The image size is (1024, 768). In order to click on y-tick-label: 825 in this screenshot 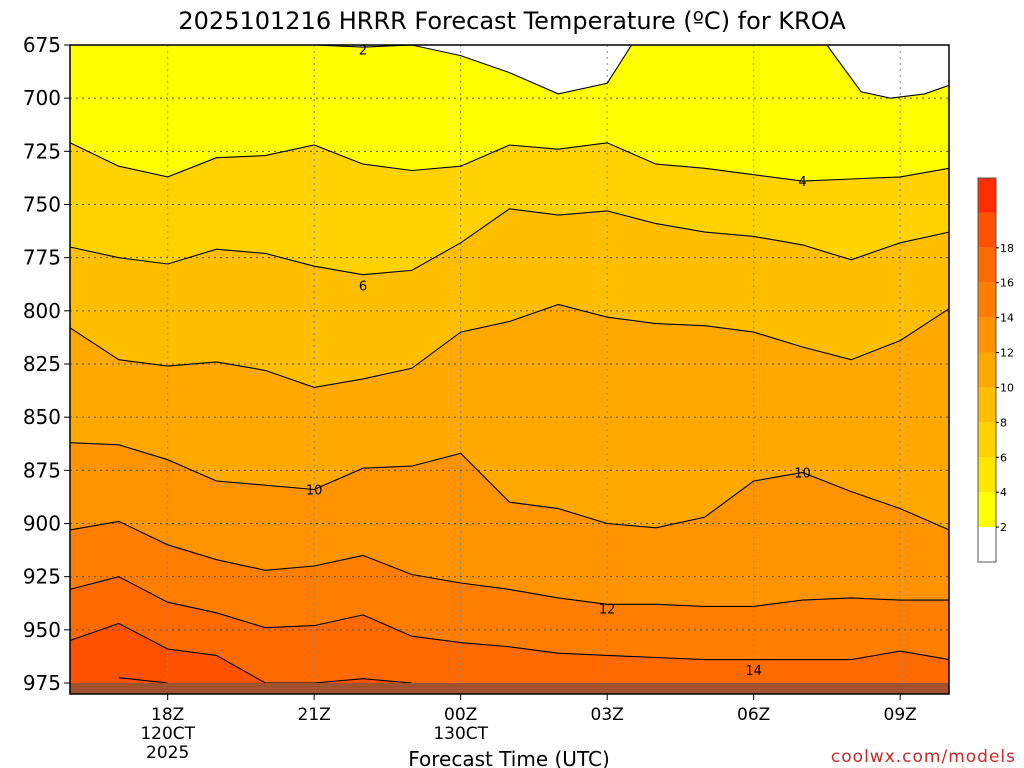, I will do `click(42, 364)`.